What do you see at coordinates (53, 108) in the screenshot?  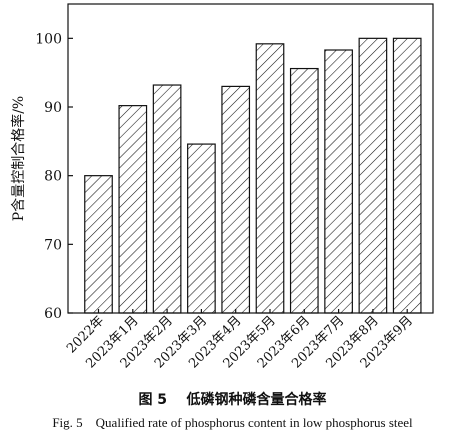 I see `y-tick-label-90: 90` at bounding box center [53, 108].